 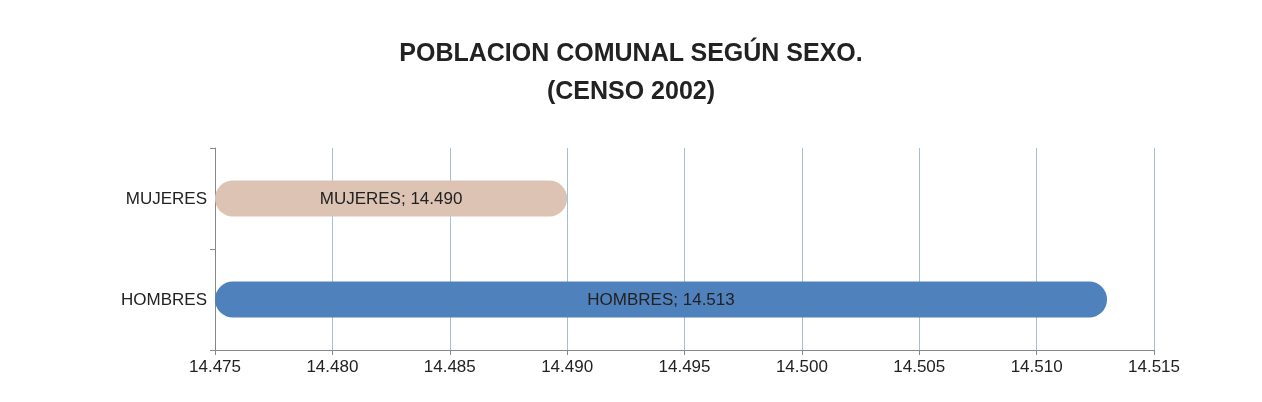 I want to click on data-label: HOMBRES; 14.513, so click(x=661, y=299).